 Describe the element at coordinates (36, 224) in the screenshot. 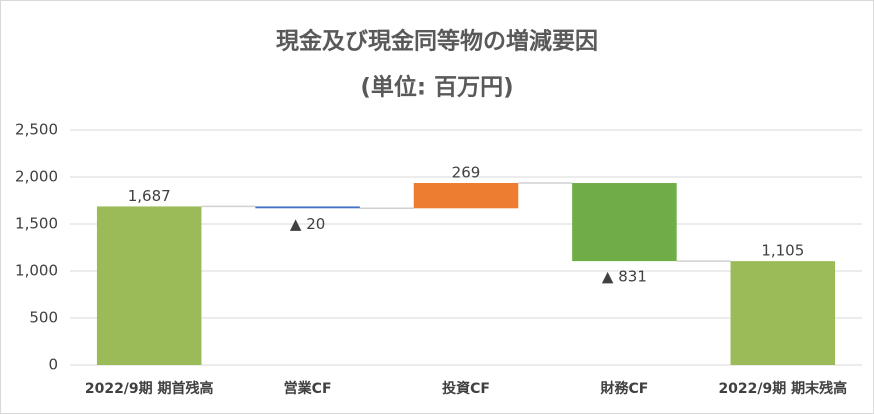

I see `y-tick-label: 1,500` at that location.